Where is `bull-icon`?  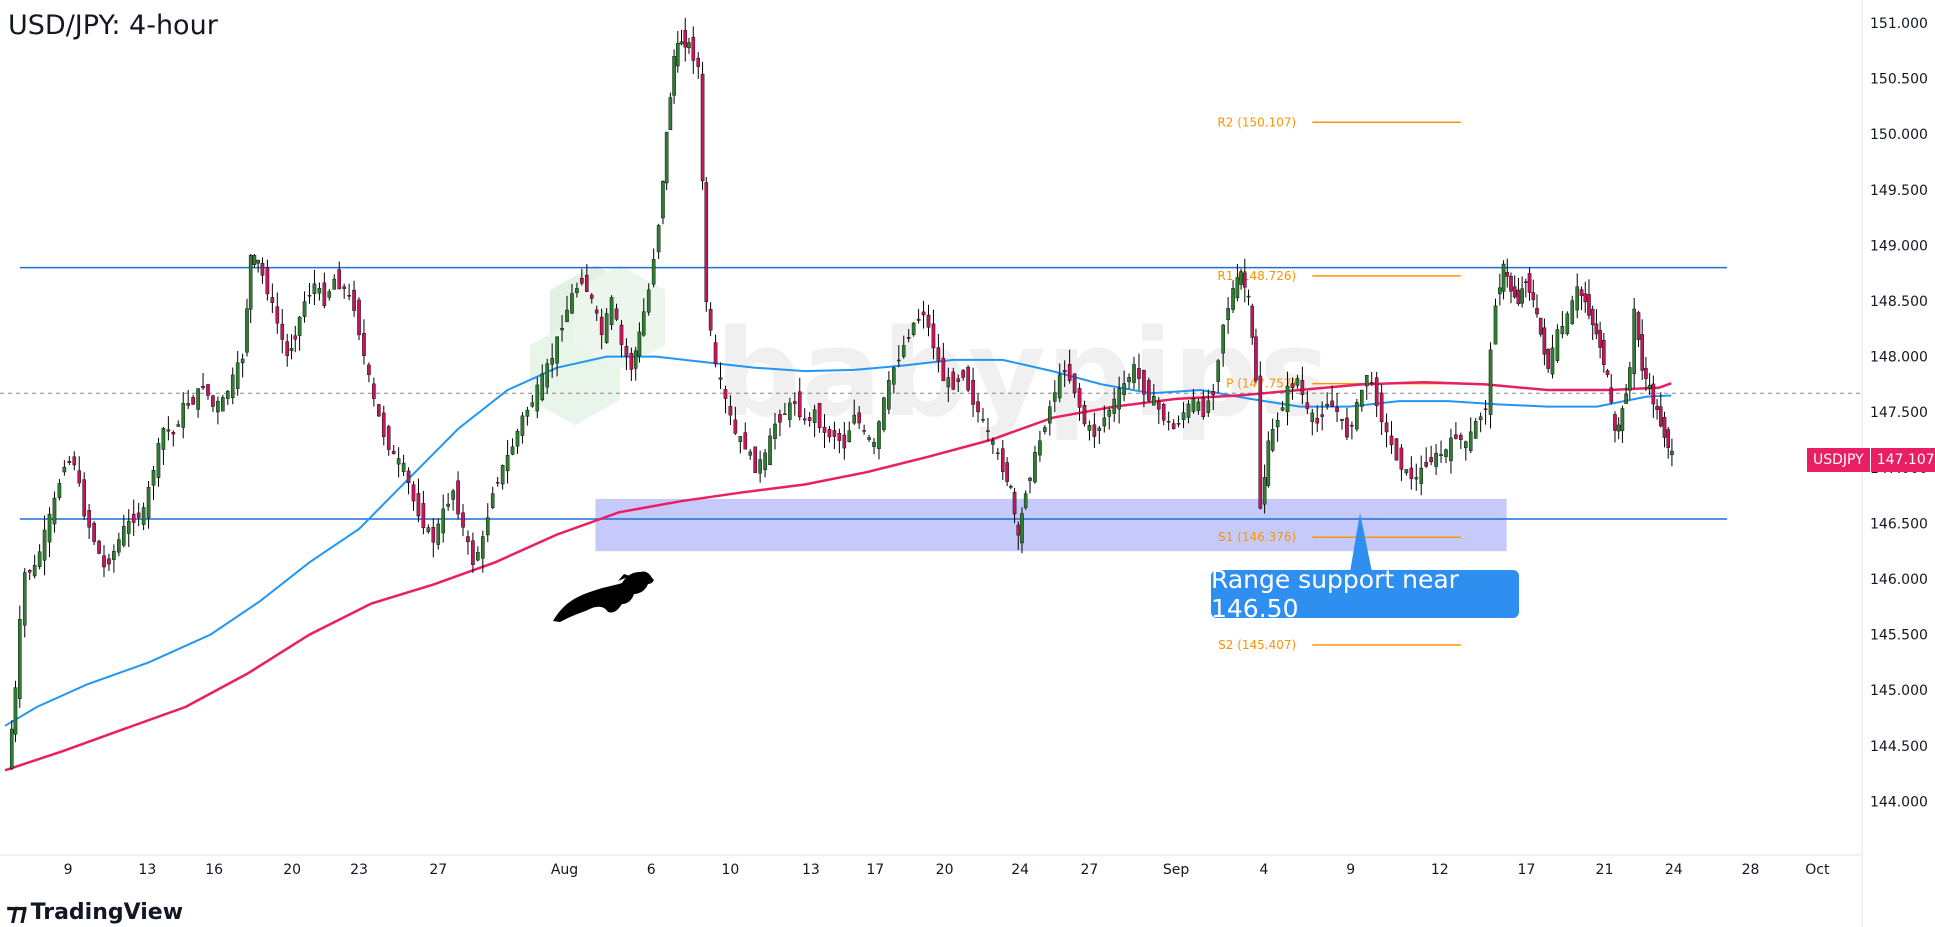
bull-icon is located at coordinates (603, 596).